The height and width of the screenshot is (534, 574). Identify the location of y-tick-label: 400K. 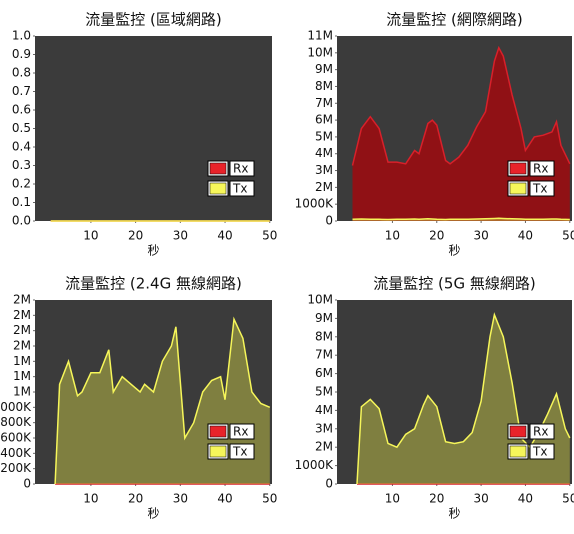
(16, 453).